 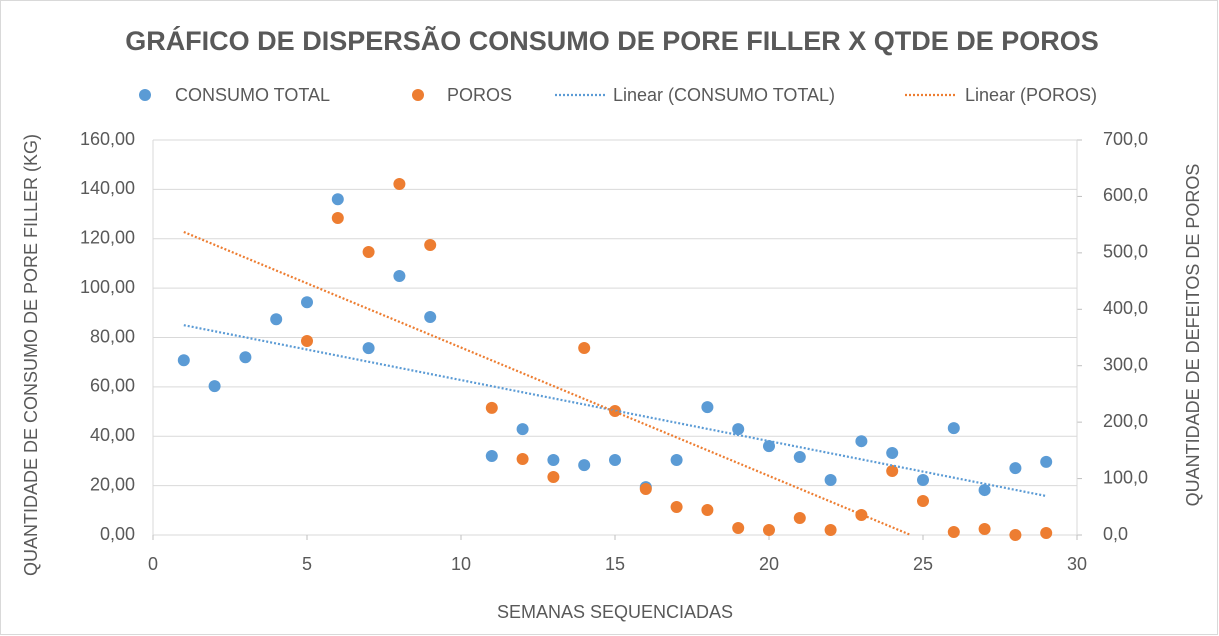 What do you see at coordinates (307, 564) in the screenshot?
I see `x-tick-label: 5` at bounding box center [307, 564].